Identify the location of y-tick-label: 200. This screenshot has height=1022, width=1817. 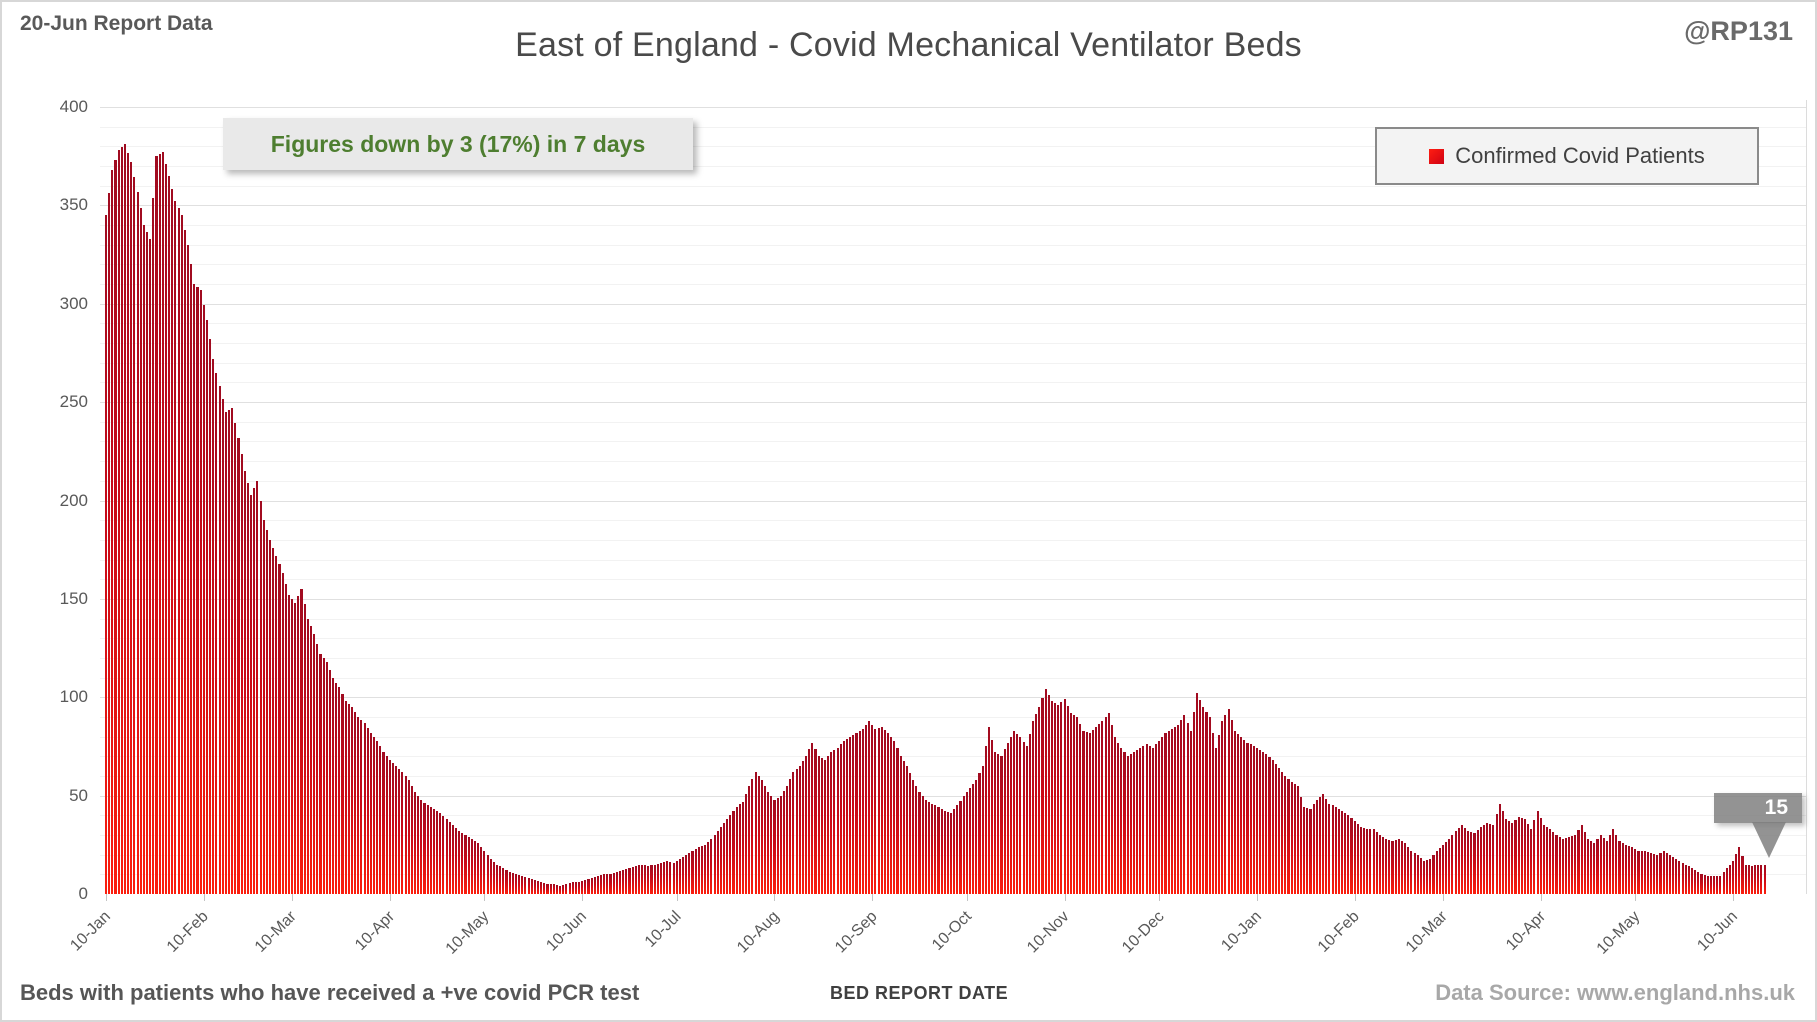
(73, 500).